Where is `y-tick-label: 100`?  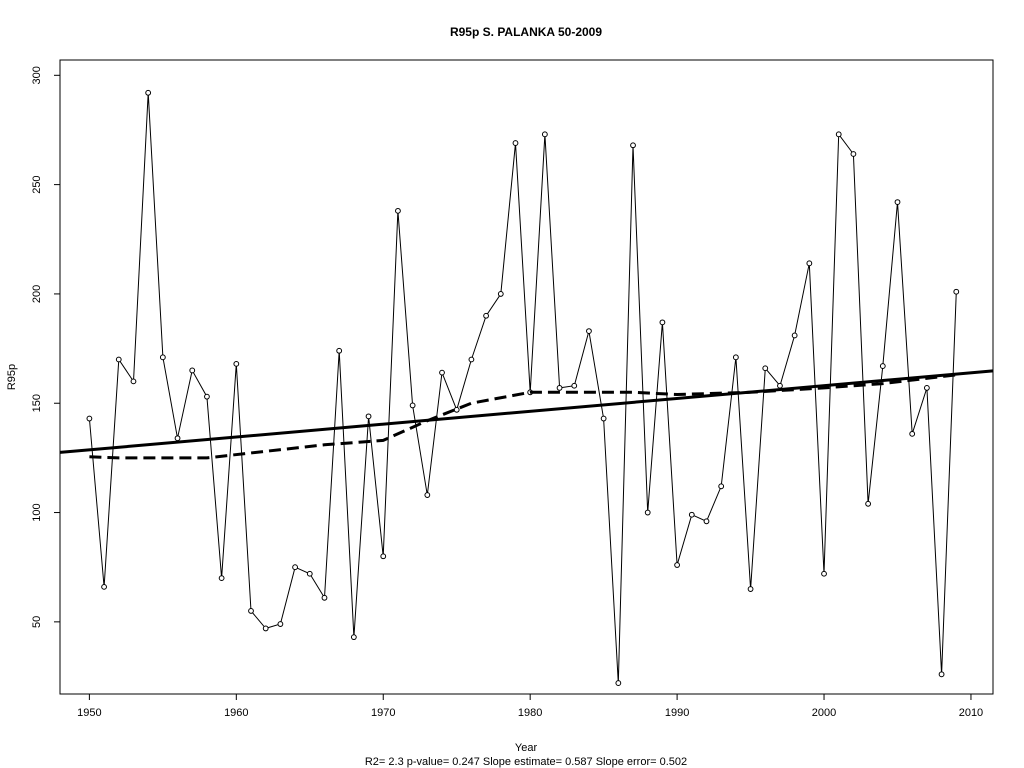 y-tick-label: 100 is located at coordinates (37, 512).